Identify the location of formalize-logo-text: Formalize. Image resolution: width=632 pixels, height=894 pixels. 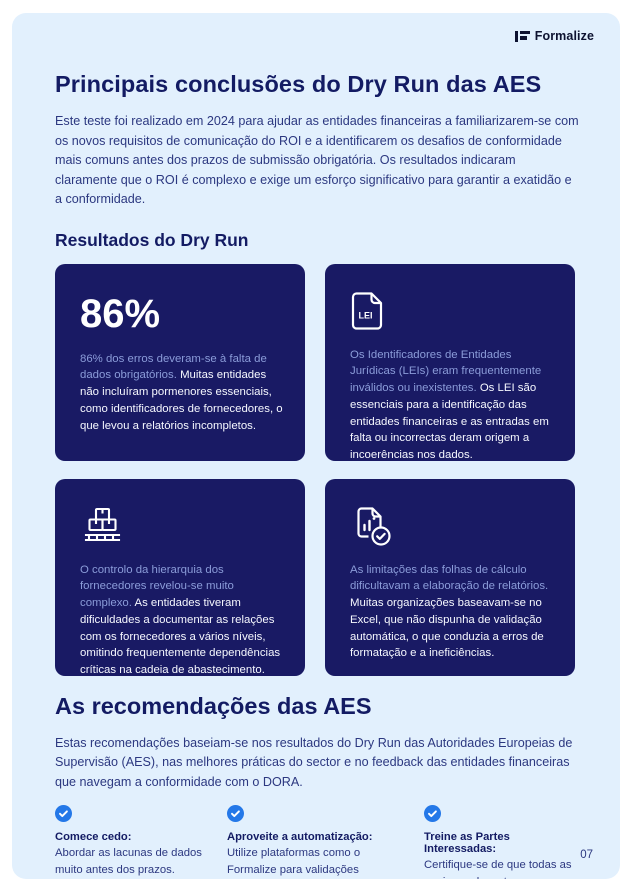
(564, 36).